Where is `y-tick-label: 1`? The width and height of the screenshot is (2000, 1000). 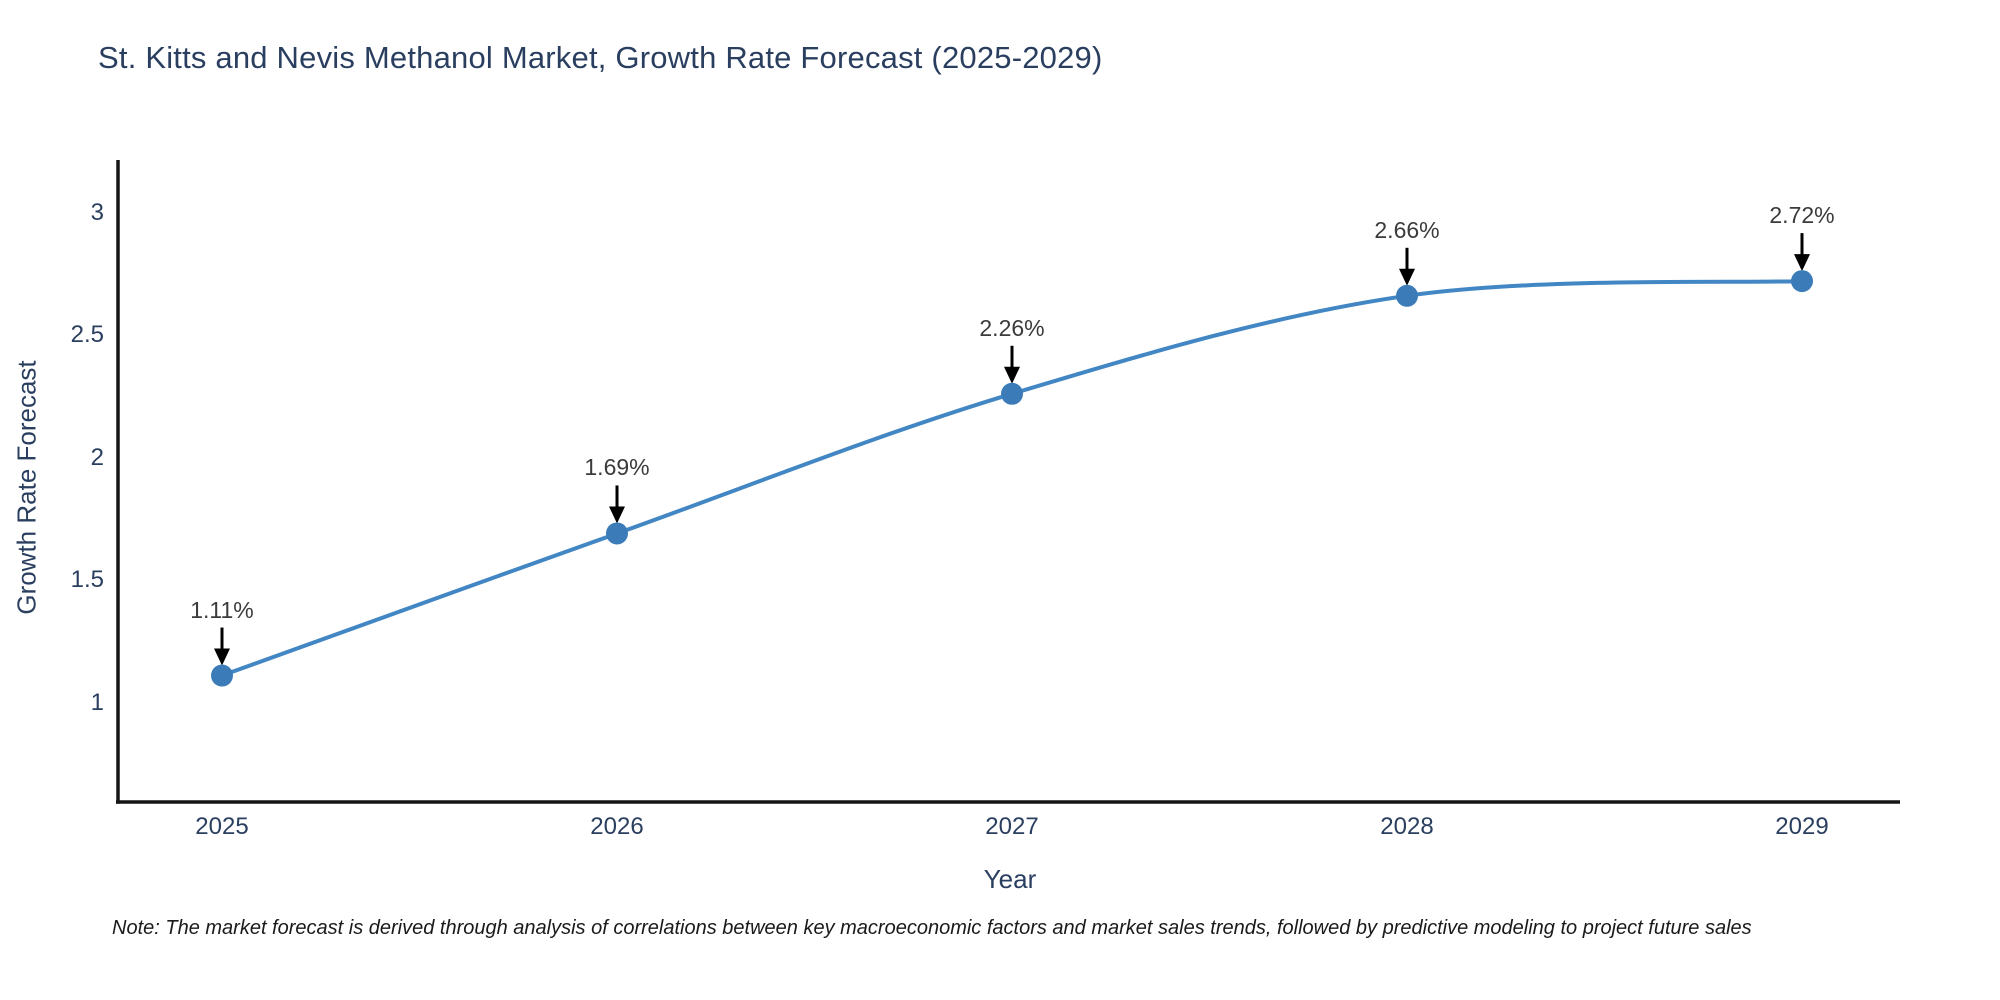 y-tick-label: 1 is located at coordinates (97, 702).